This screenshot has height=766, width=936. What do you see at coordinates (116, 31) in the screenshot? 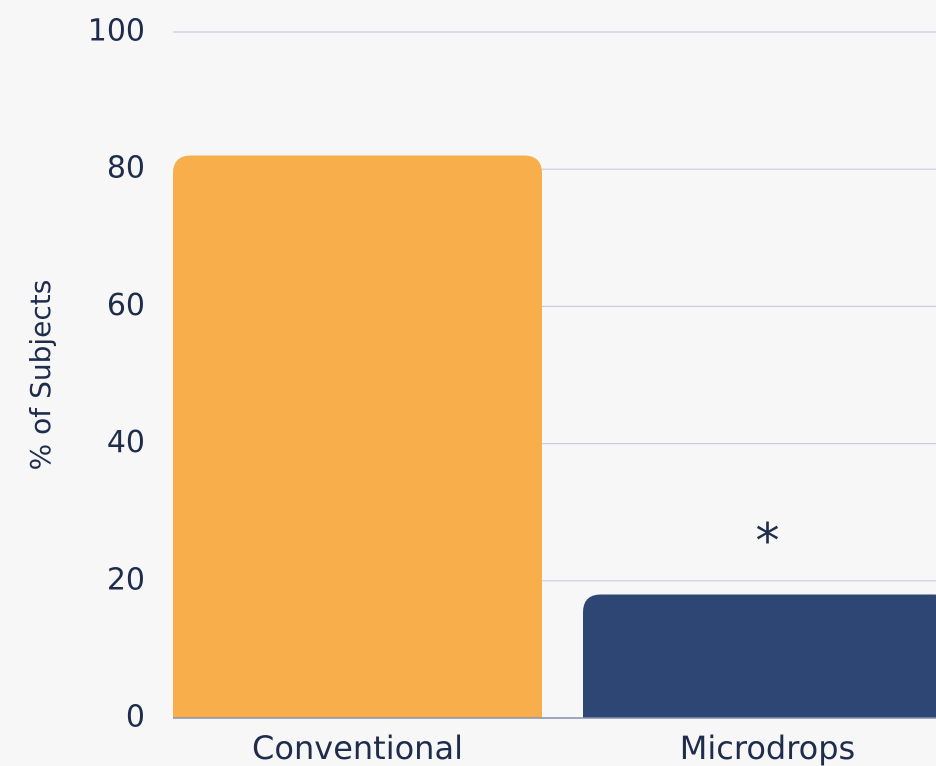
I see `y-tick-label: 100` at bounding box center [116, 31].